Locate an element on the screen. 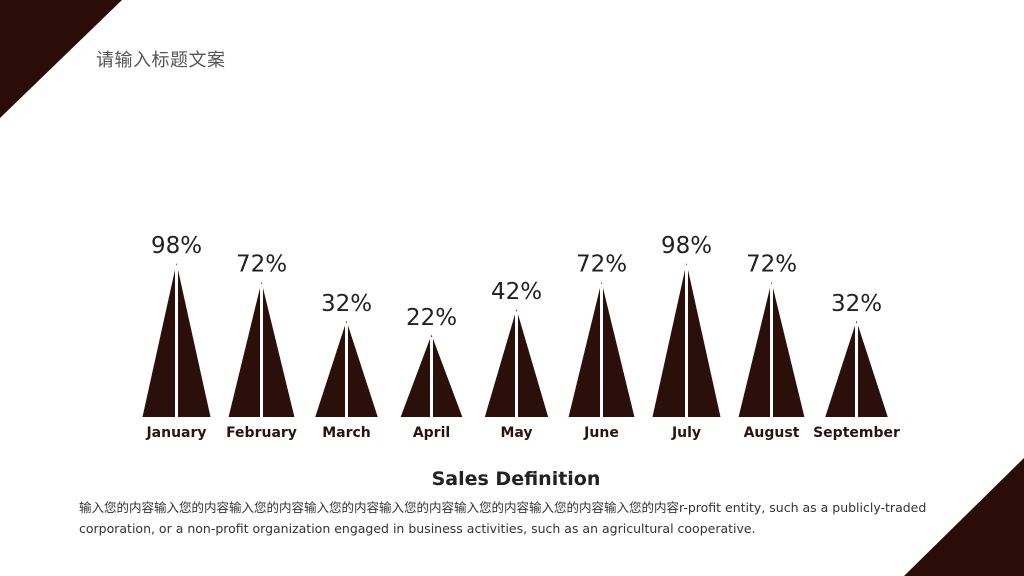 The width and height of the screenshot is (1024, 576). value-label-july: 98% is located at coordinates (686, 246).